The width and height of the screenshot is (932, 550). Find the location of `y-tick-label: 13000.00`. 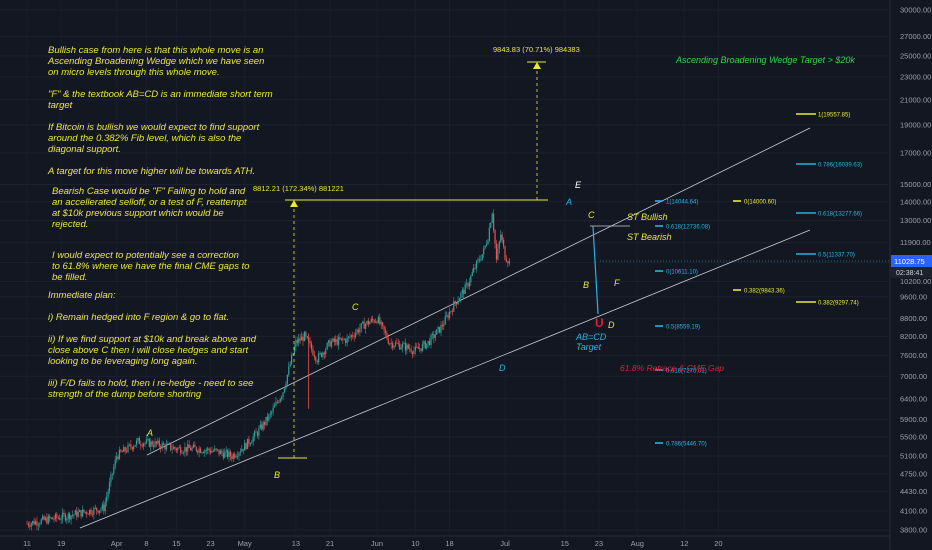

y-tick-label: 13000.00 is located at coordinates (915, 220).